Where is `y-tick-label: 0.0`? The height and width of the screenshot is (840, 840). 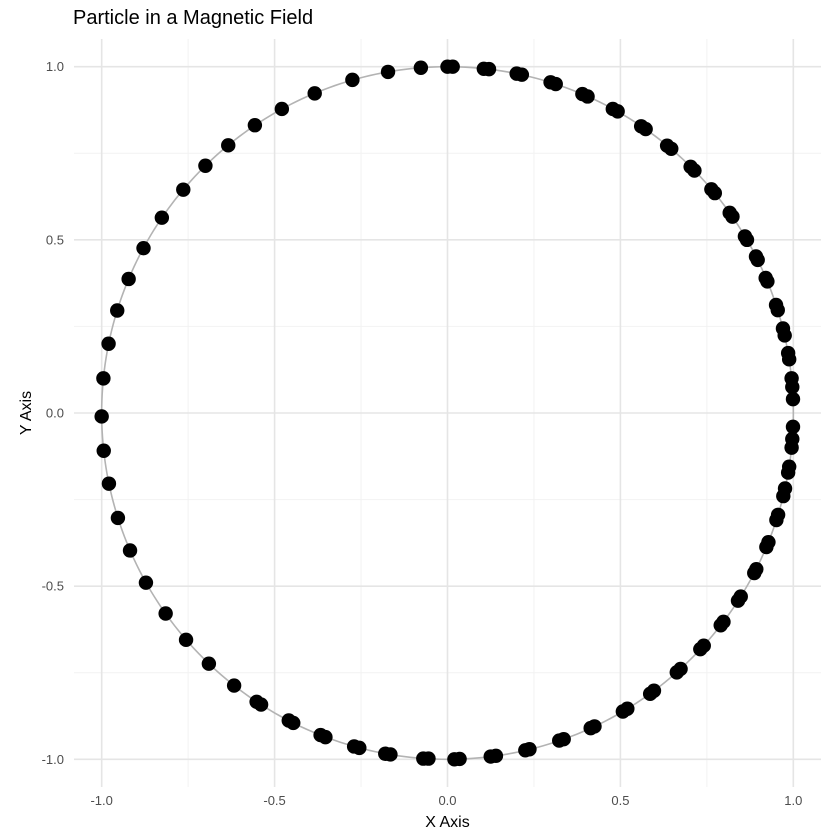 y-tick-label: 0.0 is located at coordinates (55, 413).